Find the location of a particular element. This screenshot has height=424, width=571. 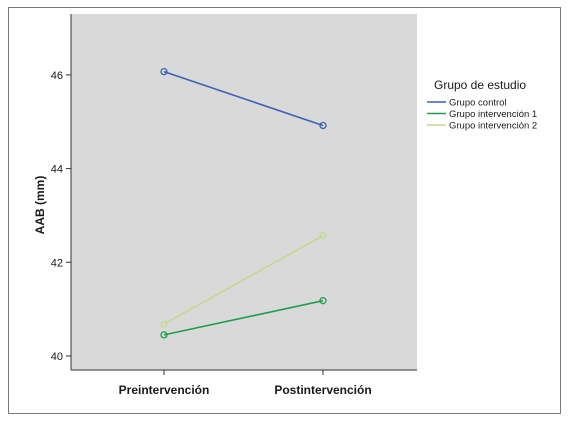

legend-item: Grupo control is located at coordinates (467, 103).